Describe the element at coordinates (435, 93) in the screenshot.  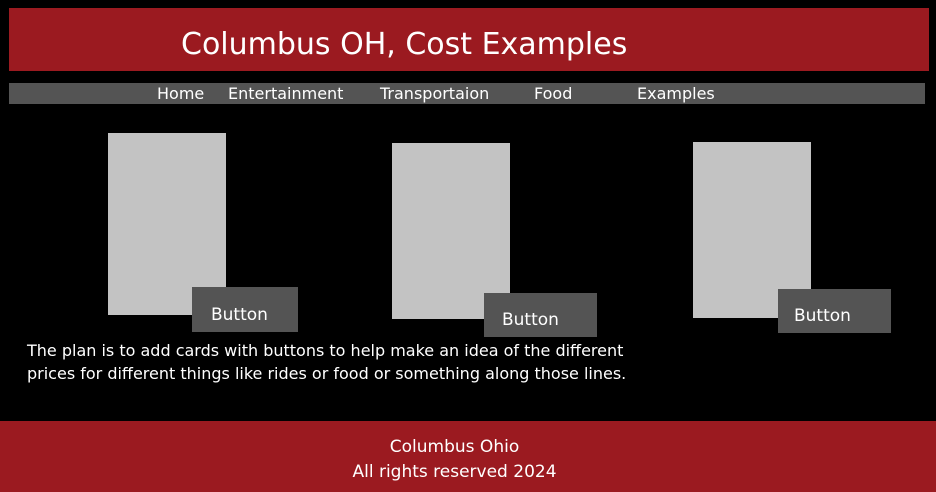
I see `nav-item-transportation: Transportaion` at that location.